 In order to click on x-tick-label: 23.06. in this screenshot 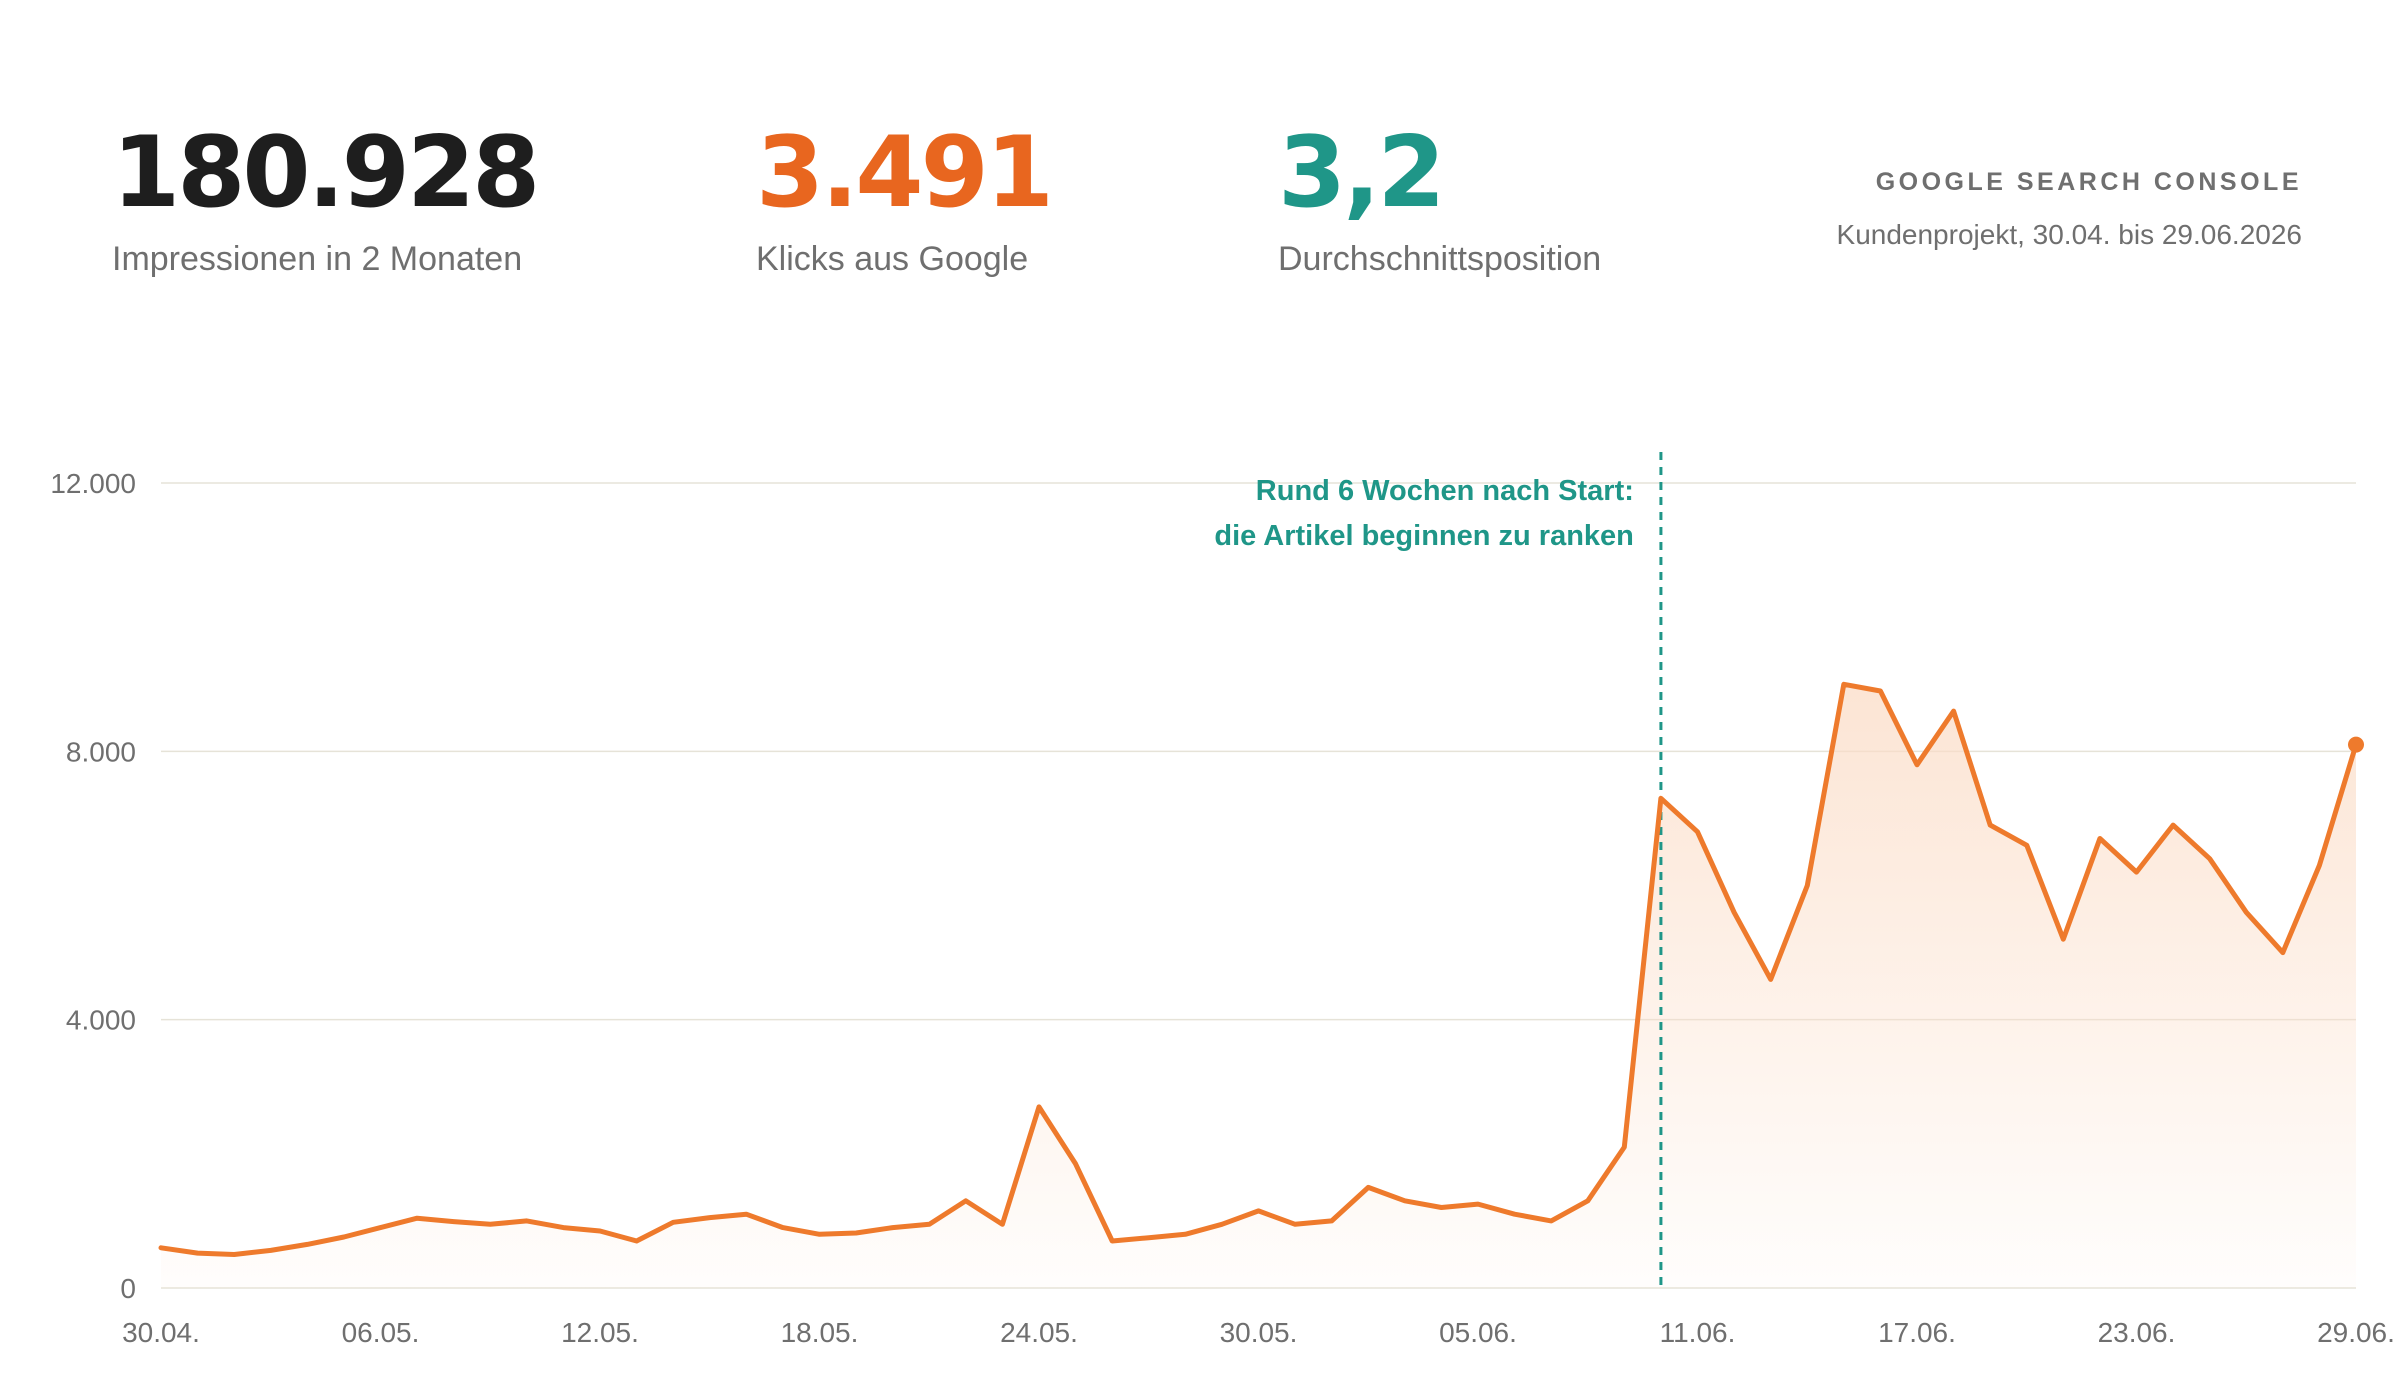, I will do `click(2137, 1332)`.